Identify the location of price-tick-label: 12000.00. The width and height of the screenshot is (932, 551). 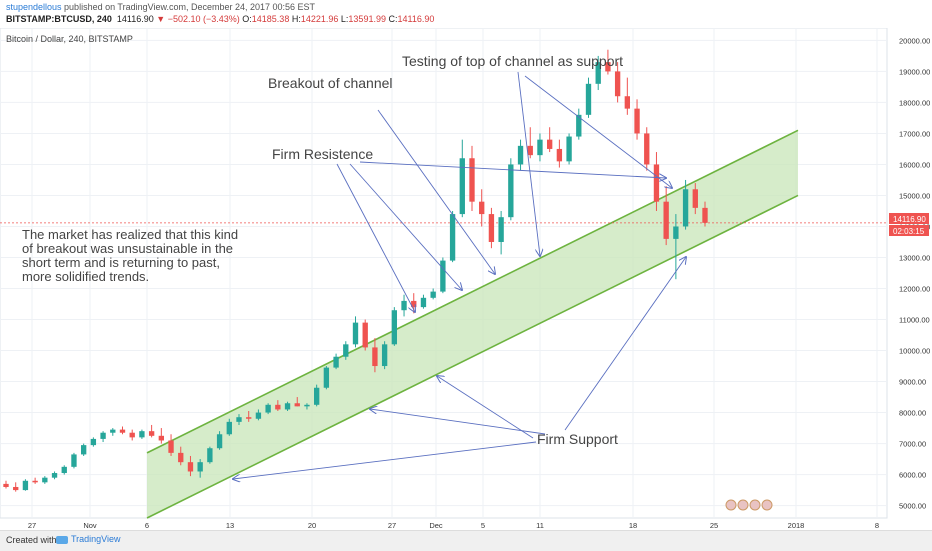
(914, 289).